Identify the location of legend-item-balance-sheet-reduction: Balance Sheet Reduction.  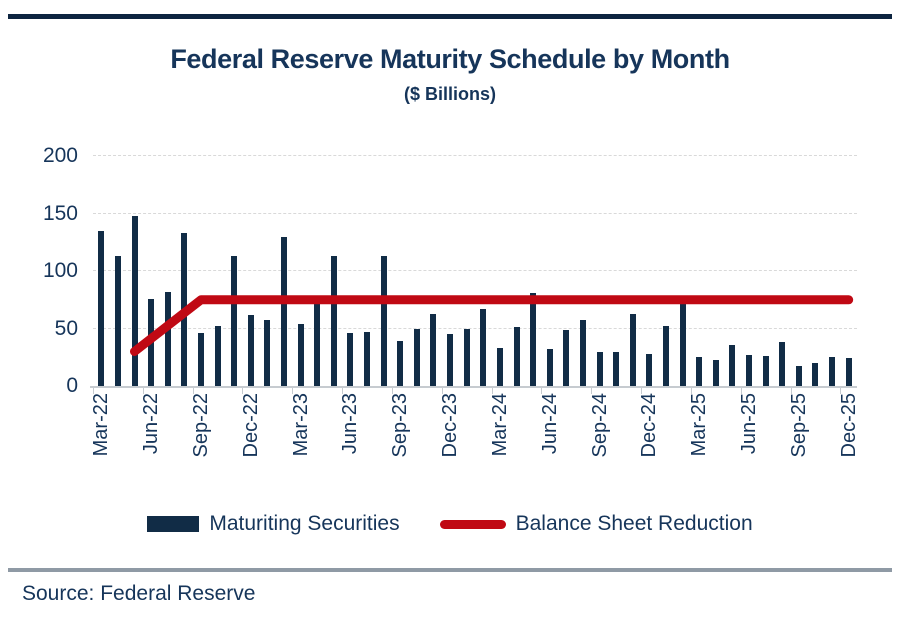
(596, 524).